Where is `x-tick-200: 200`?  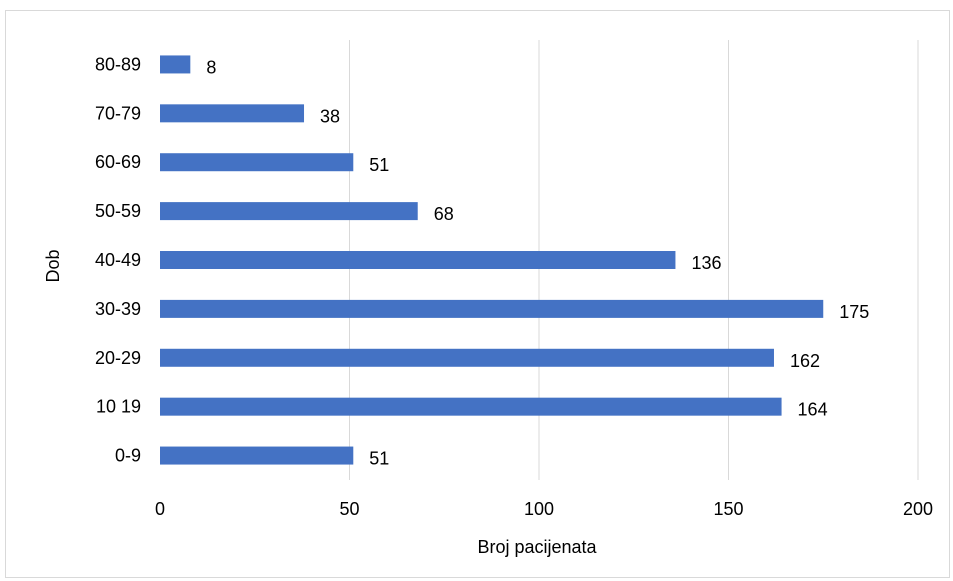
x-tick-200: 200 is located at coordinates (918, 509).